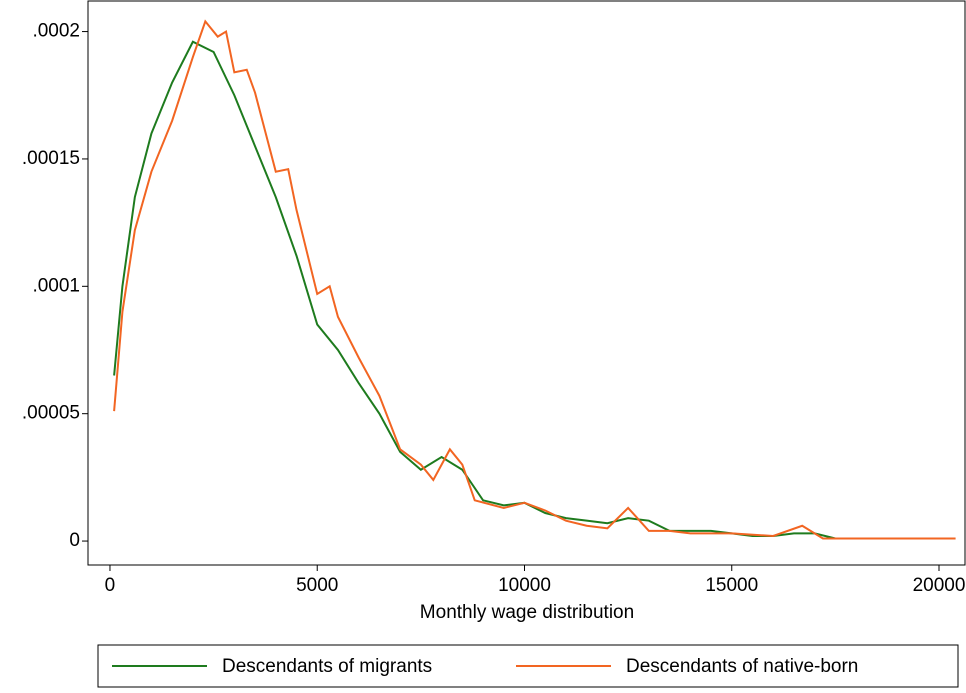  What do you see at coordinates (327, 666) in the screenshot?
I see `legend-label: Descendants of migrants` at bounding box center [327, 666].